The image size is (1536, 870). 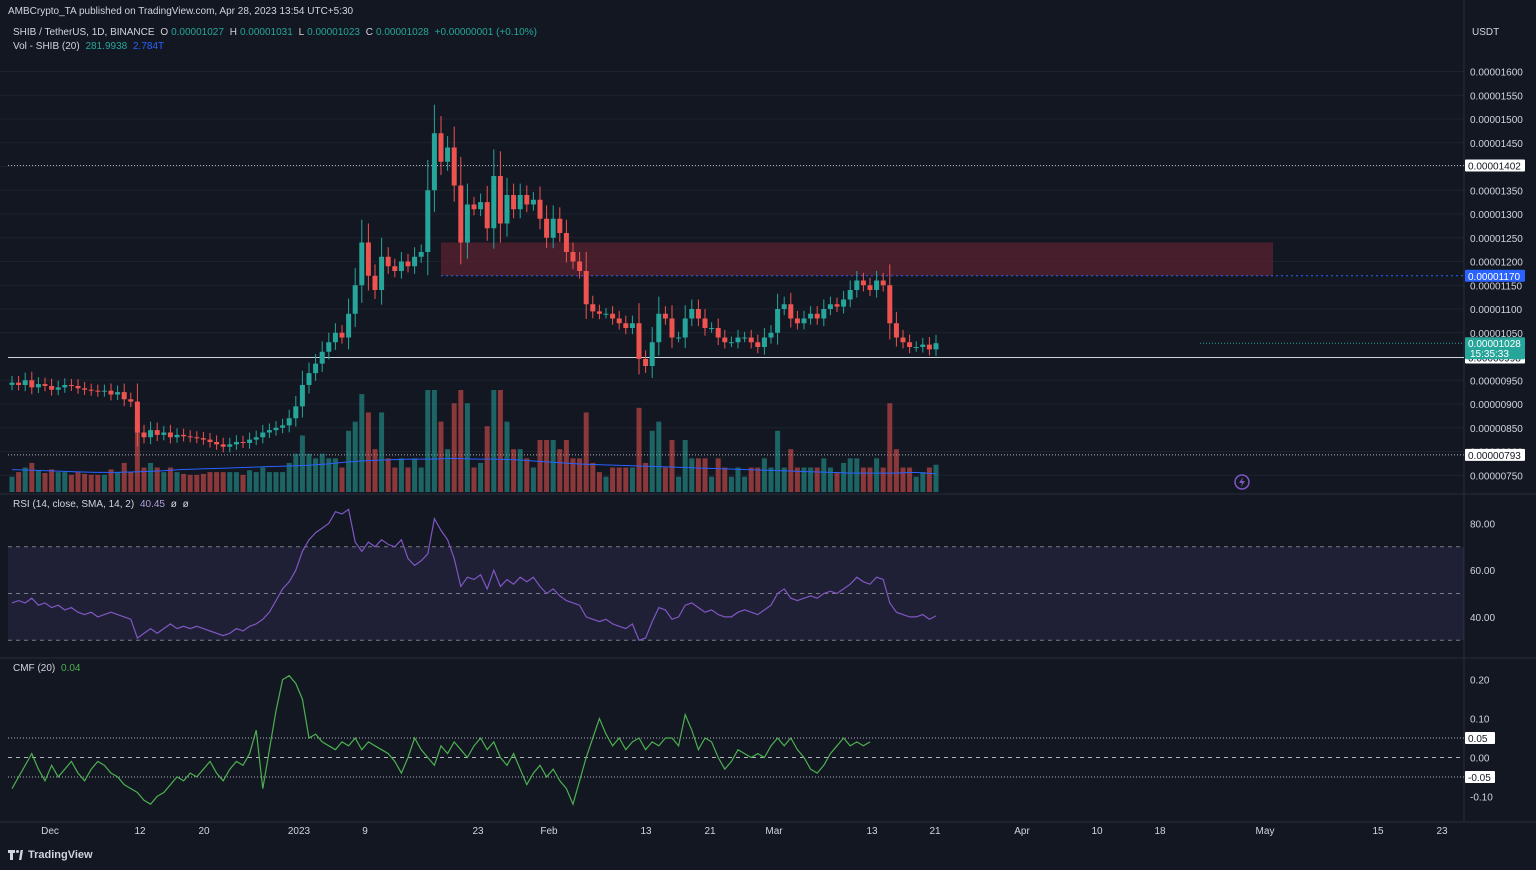 What do you see at coordinates (1496, 286) in the screenshot?
I see `price-tick-label: 0.00001150` at bounding box center [1496, 286].